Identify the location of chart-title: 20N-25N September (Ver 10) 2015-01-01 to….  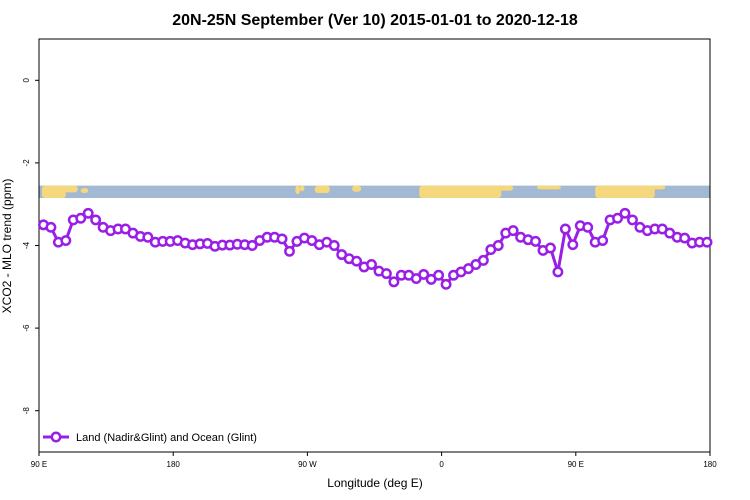
(375, 20).